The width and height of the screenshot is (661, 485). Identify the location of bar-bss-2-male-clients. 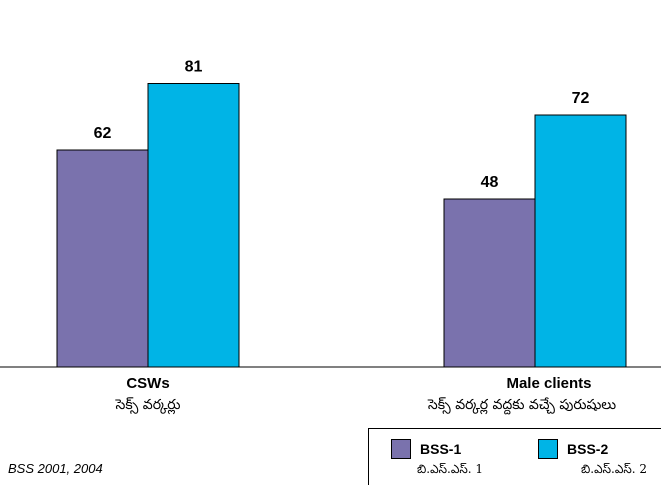
(580, 241).